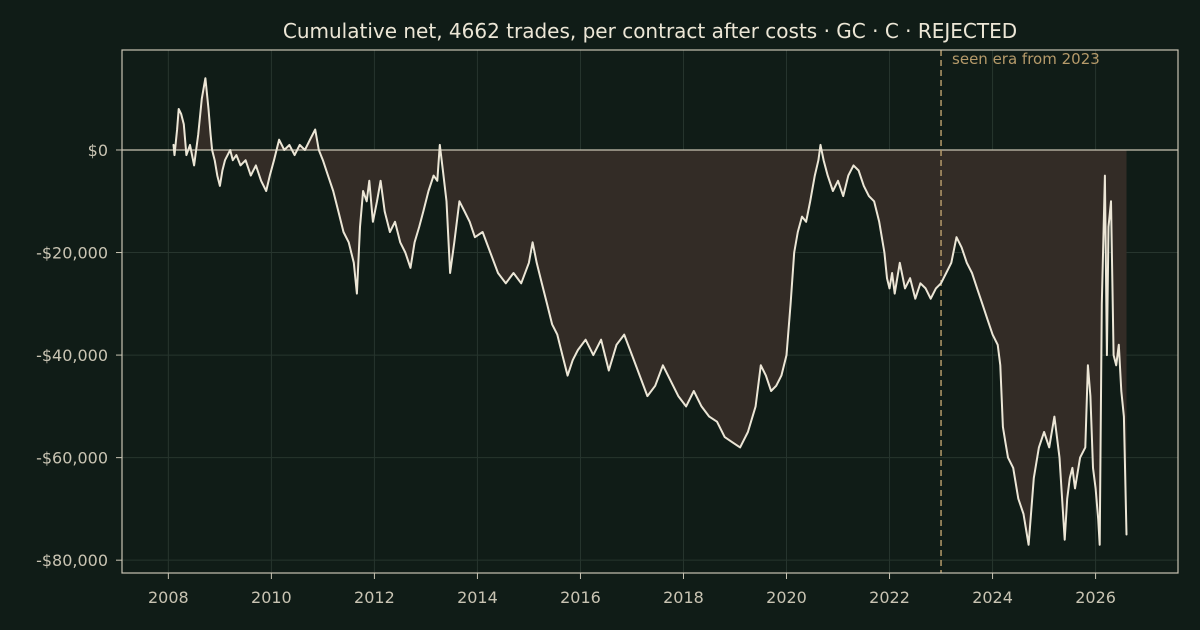 The image size is (1200, 630). What do you see at coordinates (72, 355) in the screenshot?
I see `y-tick-label: -$40,000` at bounding box center [72, 355].